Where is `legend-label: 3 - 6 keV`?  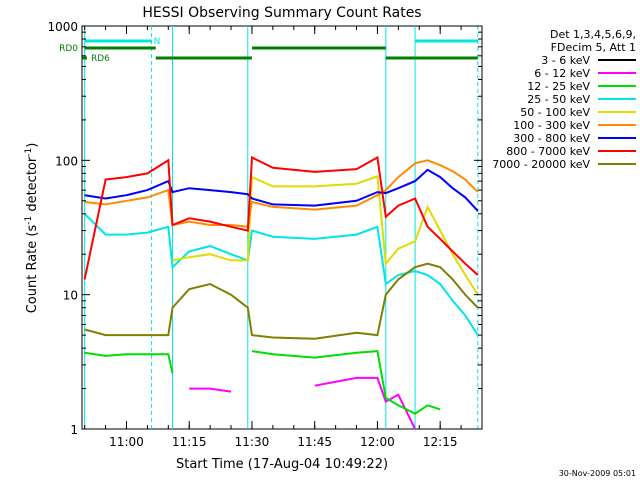
legend-label: 3 - 6 keV is located at coordinates (565, 60).